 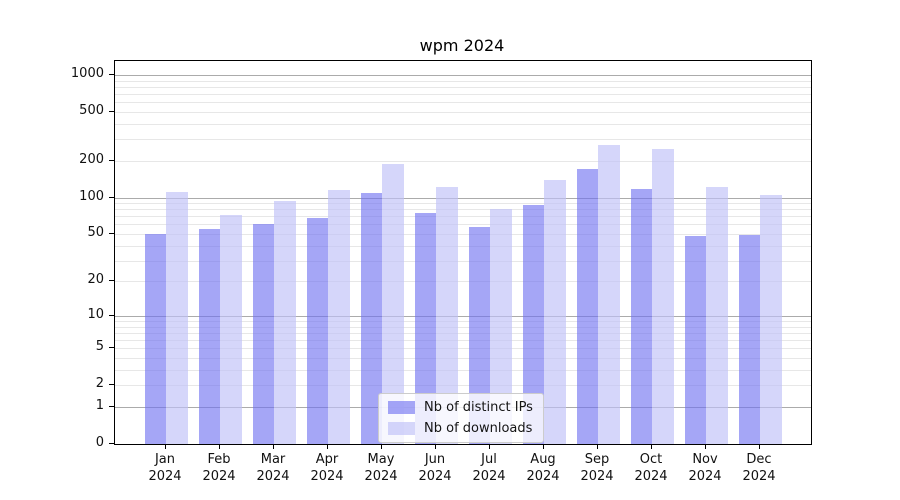 I want to click on xtick-apr, so click(x=327, y=446).